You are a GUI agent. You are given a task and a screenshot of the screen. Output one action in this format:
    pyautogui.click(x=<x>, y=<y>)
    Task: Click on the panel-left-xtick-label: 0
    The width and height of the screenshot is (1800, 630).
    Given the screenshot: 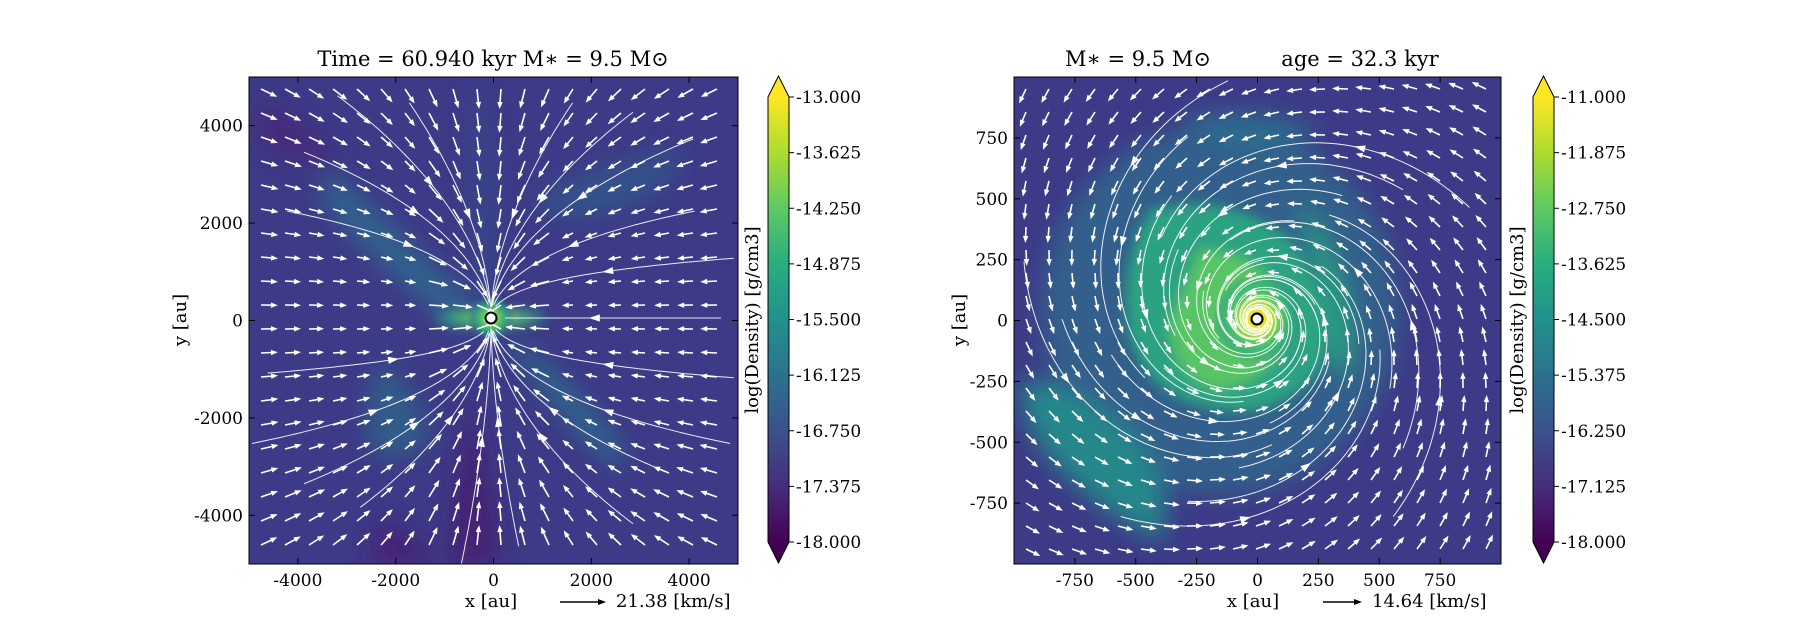 What is the action you would take?
    pyautogui.click(x=493, y=581)
    